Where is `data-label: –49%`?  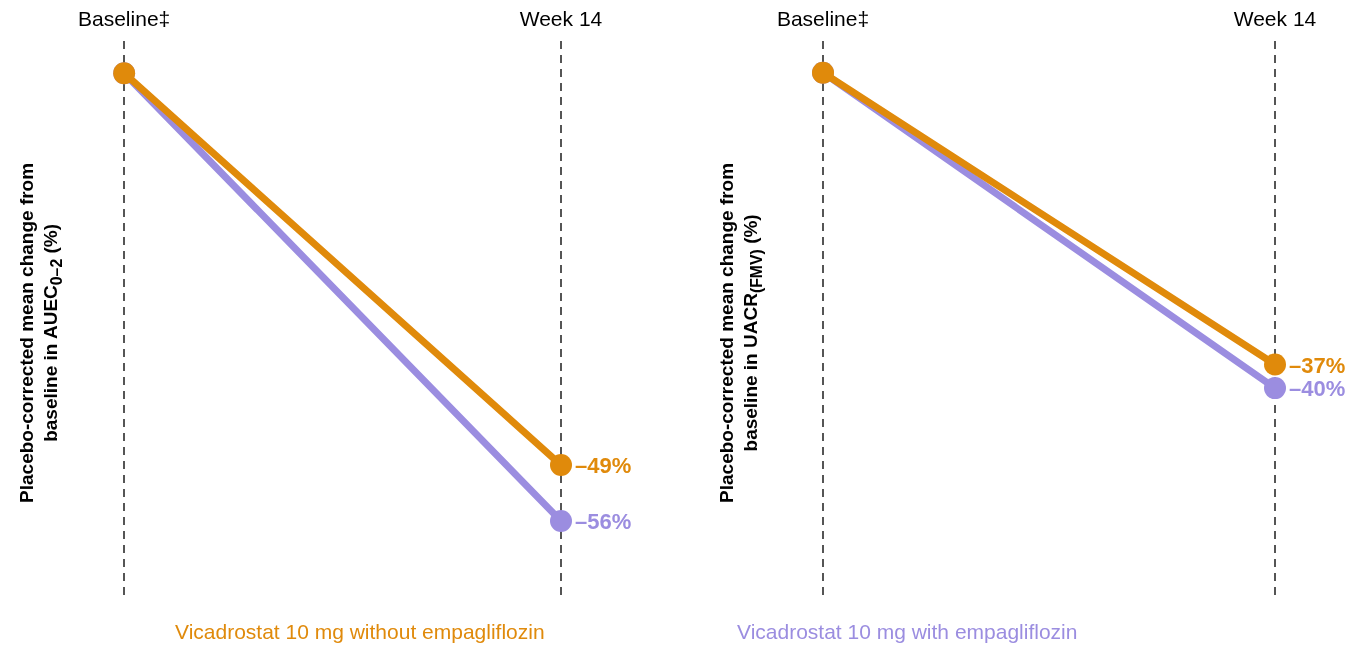
data-label: –49% is located at coordinates (603, 466).